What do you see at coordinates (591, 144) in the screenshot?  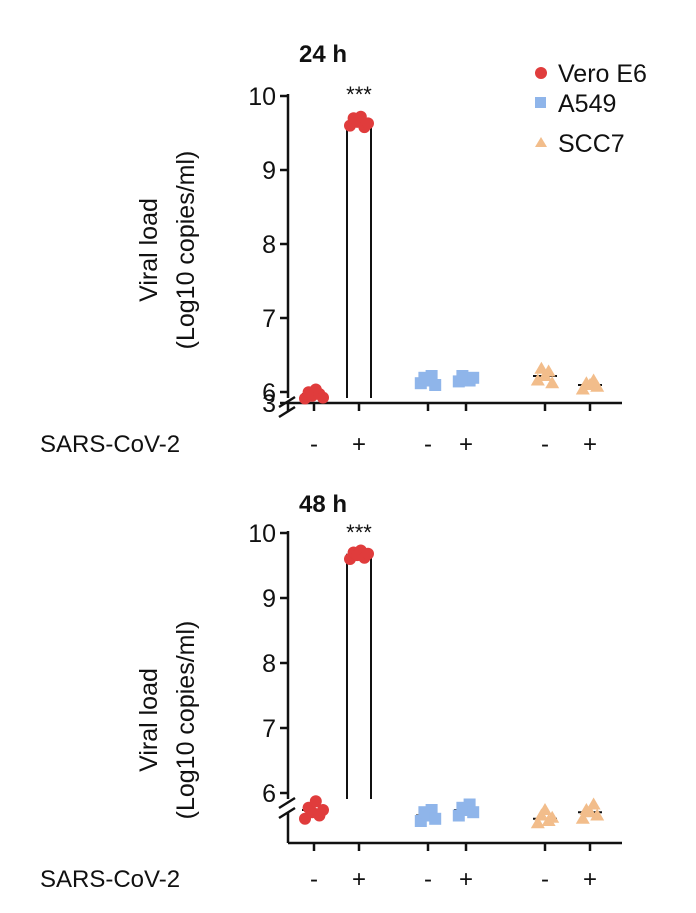 I see `legend-label-scc7: SCC7` at bounding box center [591, 144].